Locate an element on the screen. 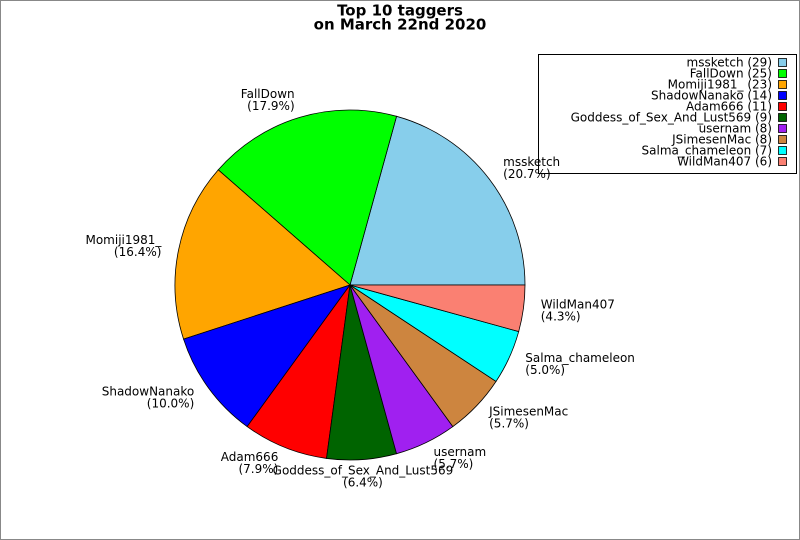 Image resolution: width=800 pixels, height=540 pixels. slice-label: JSimesenMac is located at coordinates (528, 412).